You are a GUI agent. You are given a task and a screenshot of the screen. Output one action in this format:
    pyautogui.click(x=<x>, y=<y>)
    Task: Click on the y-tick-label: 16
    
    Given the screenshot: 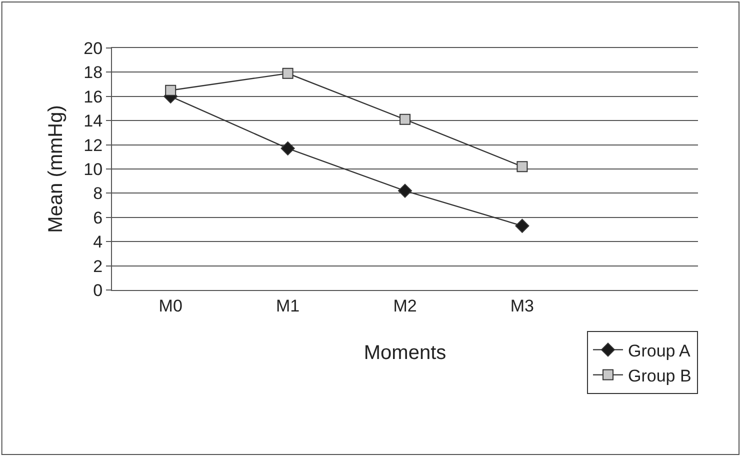 What is the action you would take?
    pyautogui.click(x=93, y=96)
    